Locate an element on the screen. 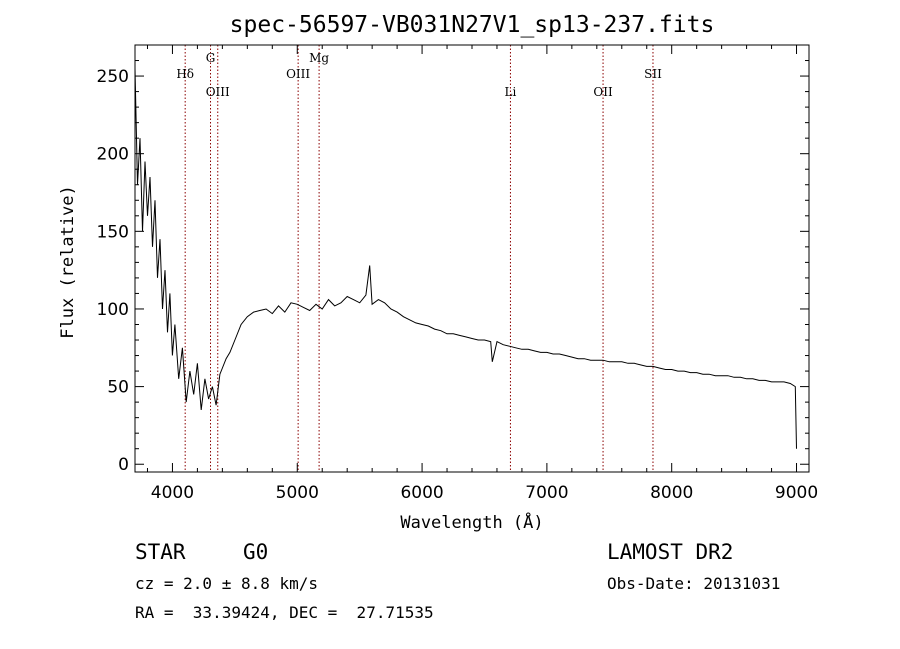  y-tick-label: 50 is located at coordinates (118, 388).